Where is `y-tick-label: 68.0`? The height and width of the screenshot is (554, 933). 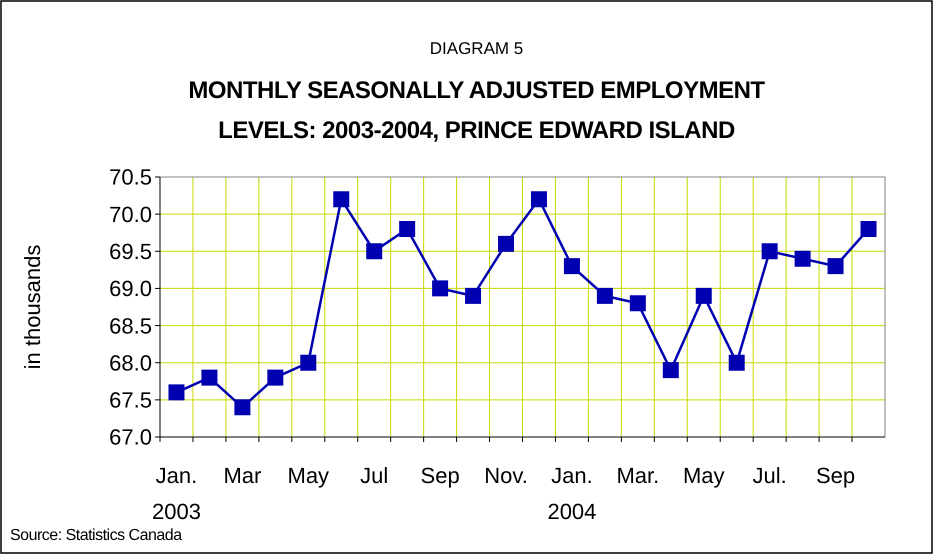
y-tick-label: 68.0 is located at coordinates (130, 363).